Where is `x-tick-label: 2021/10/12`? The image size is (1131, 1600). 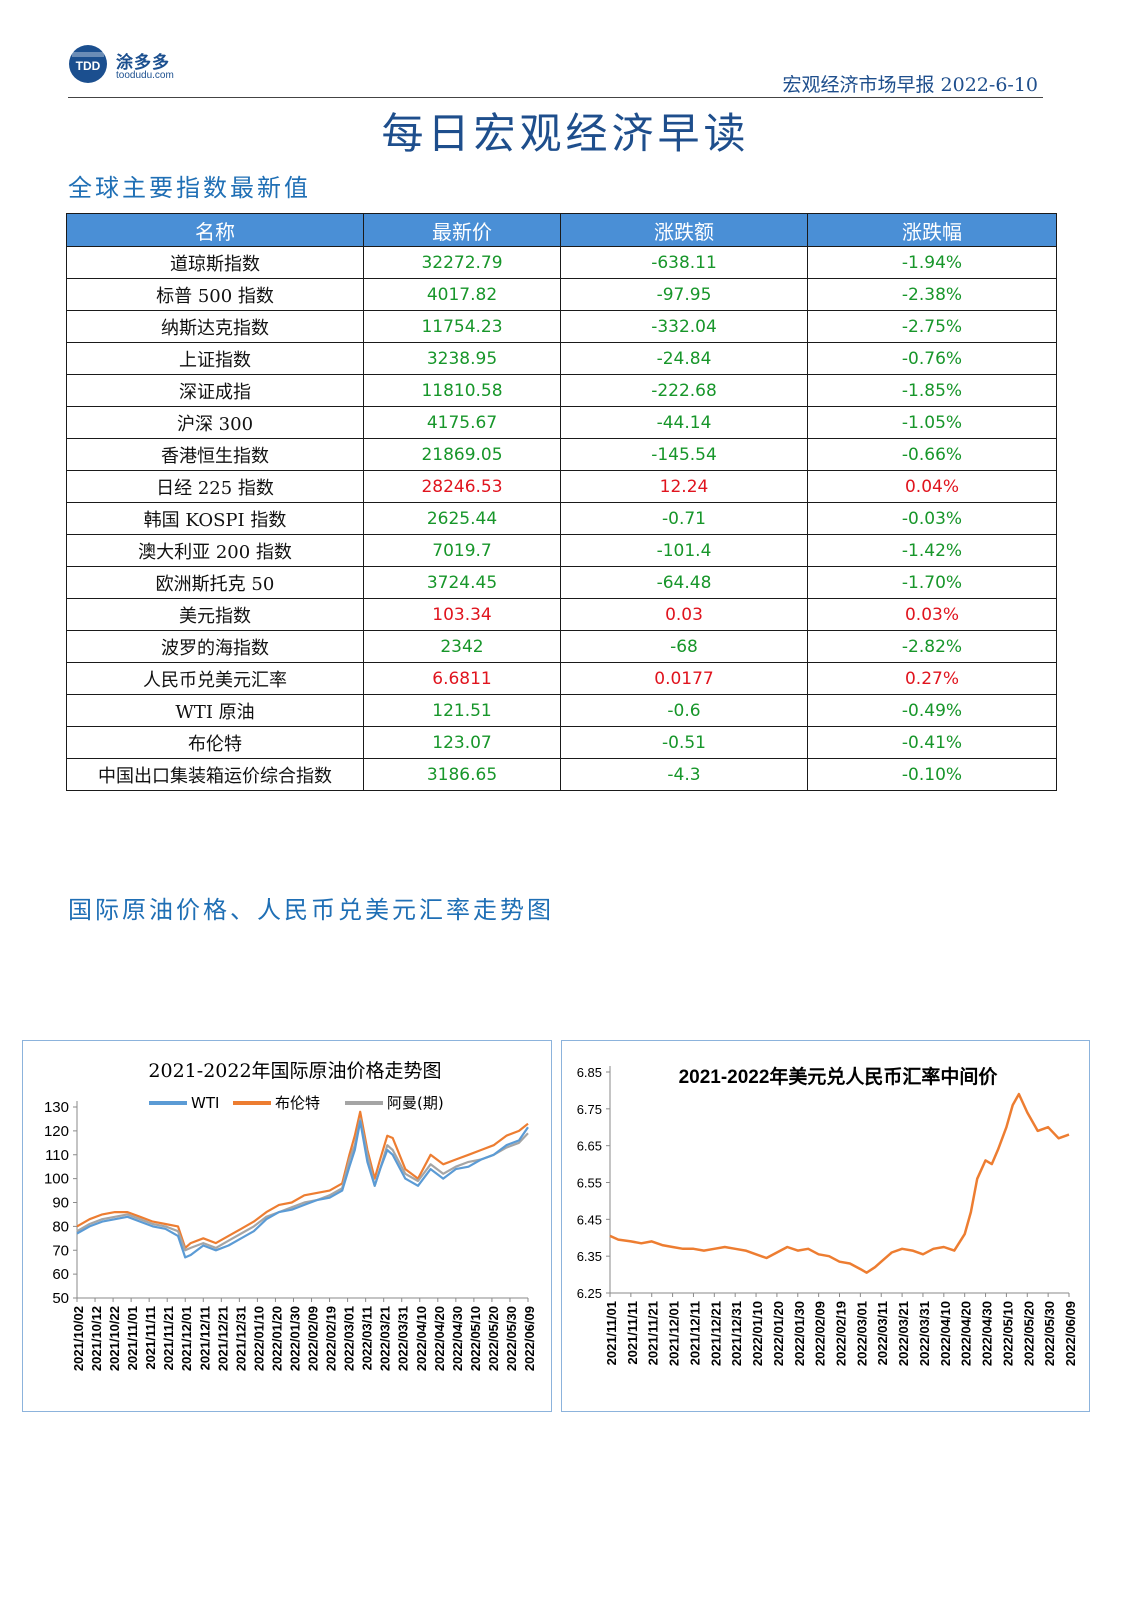
x-tick-label: 2021/10/12 is located at coordinates (96, 1338).